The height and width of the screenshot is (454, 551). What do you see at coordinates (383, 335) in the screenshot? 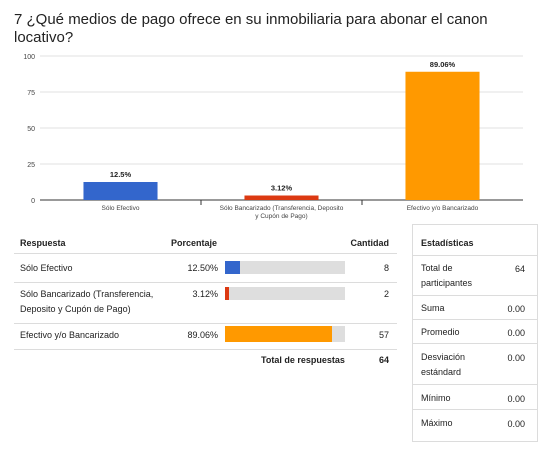
I see `row-count: 57` at bounding box center [383, 335].